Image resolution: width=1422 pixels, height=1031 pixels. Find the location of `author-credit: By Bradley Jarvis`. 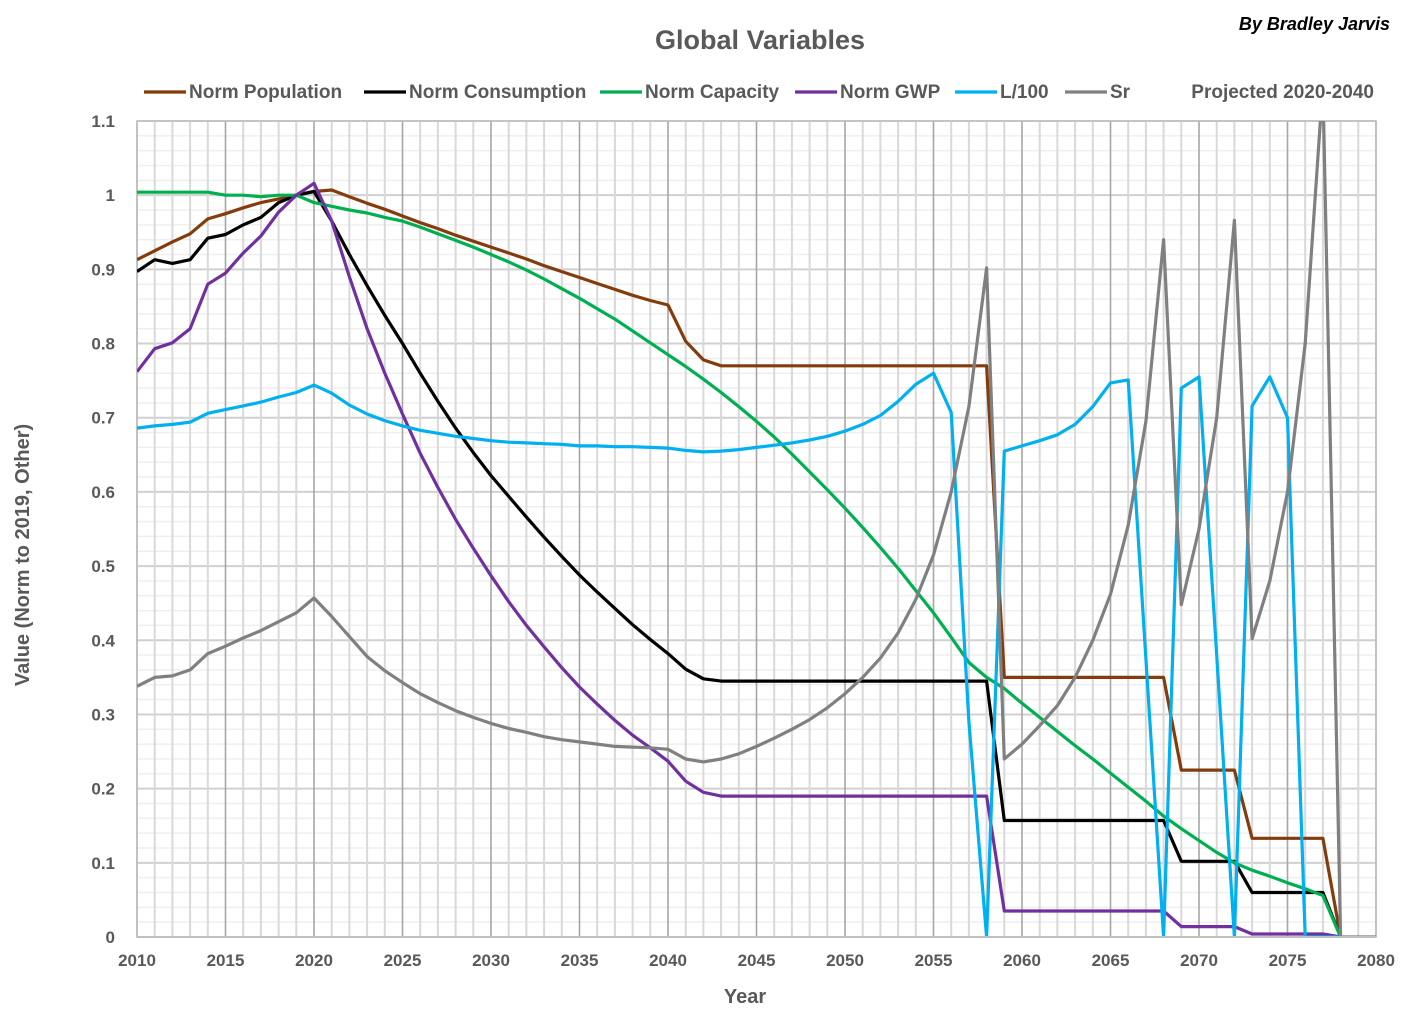

author-credit: By Bradley Jarvis is located at coordinates (1314, 24).